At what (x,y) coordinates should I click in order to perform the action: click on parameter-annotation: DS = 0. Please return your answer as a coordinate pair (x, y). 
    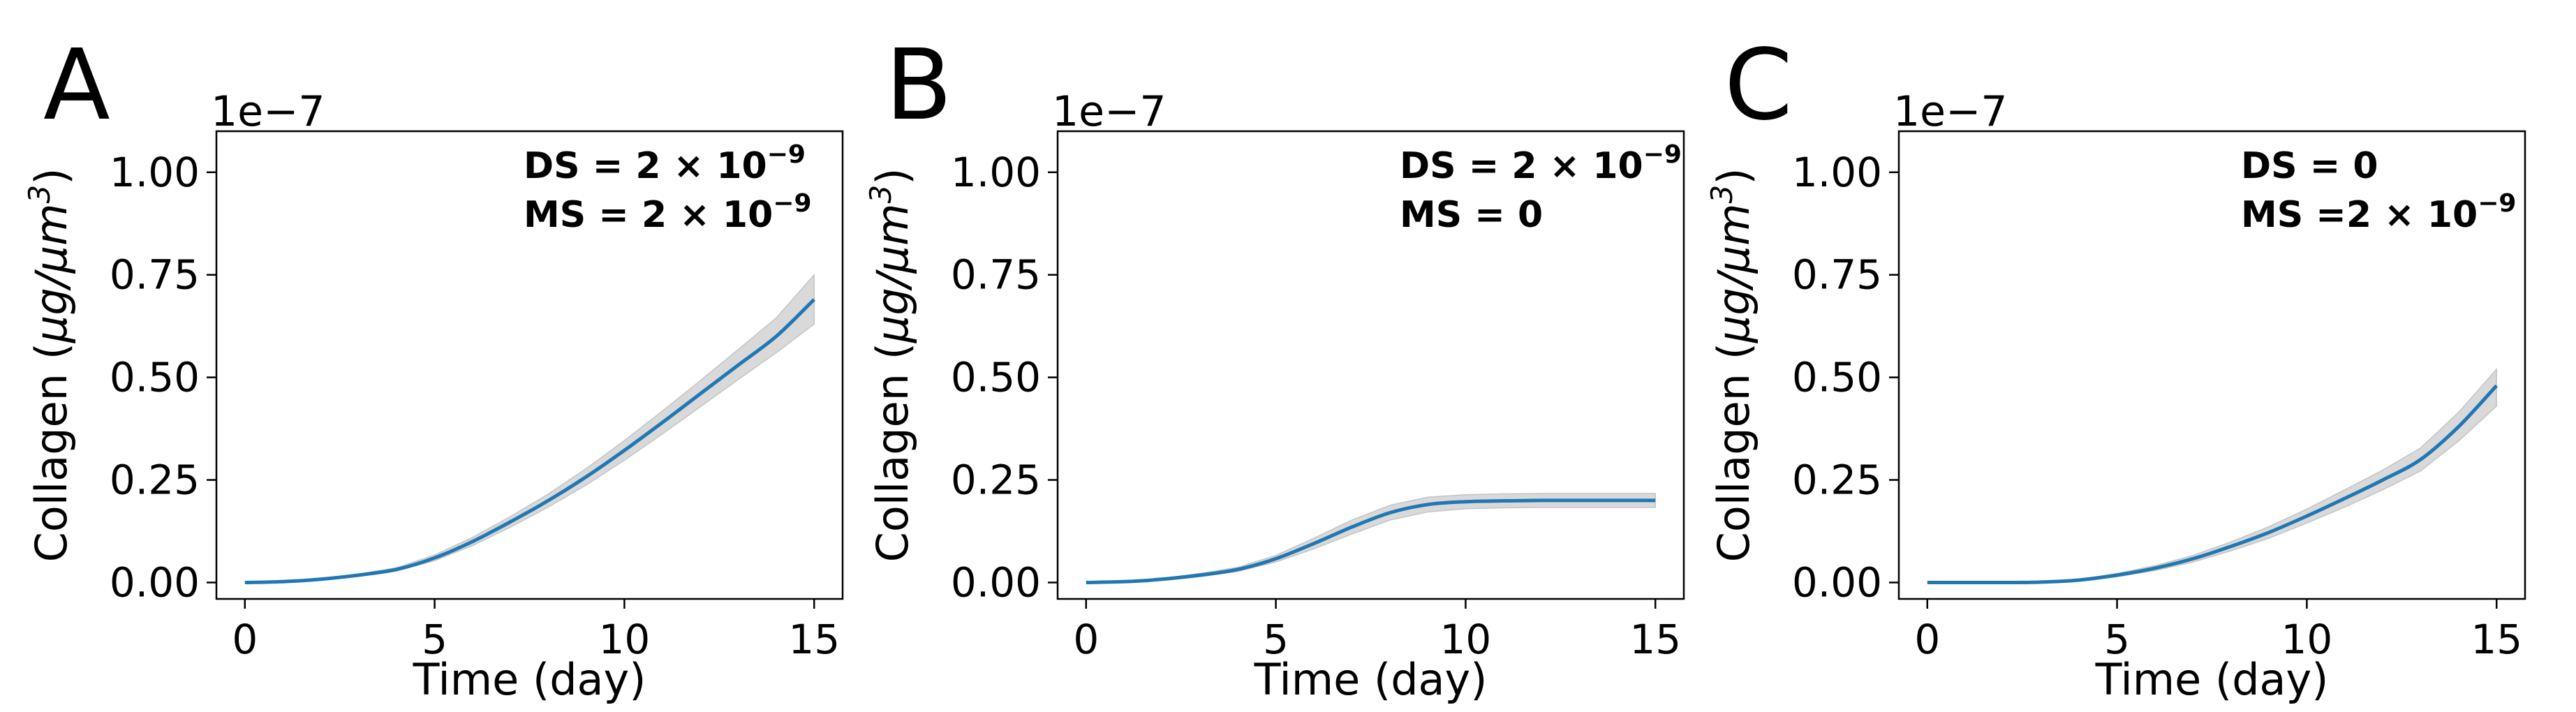
    Looking at the image, I should click on (2309, 166).